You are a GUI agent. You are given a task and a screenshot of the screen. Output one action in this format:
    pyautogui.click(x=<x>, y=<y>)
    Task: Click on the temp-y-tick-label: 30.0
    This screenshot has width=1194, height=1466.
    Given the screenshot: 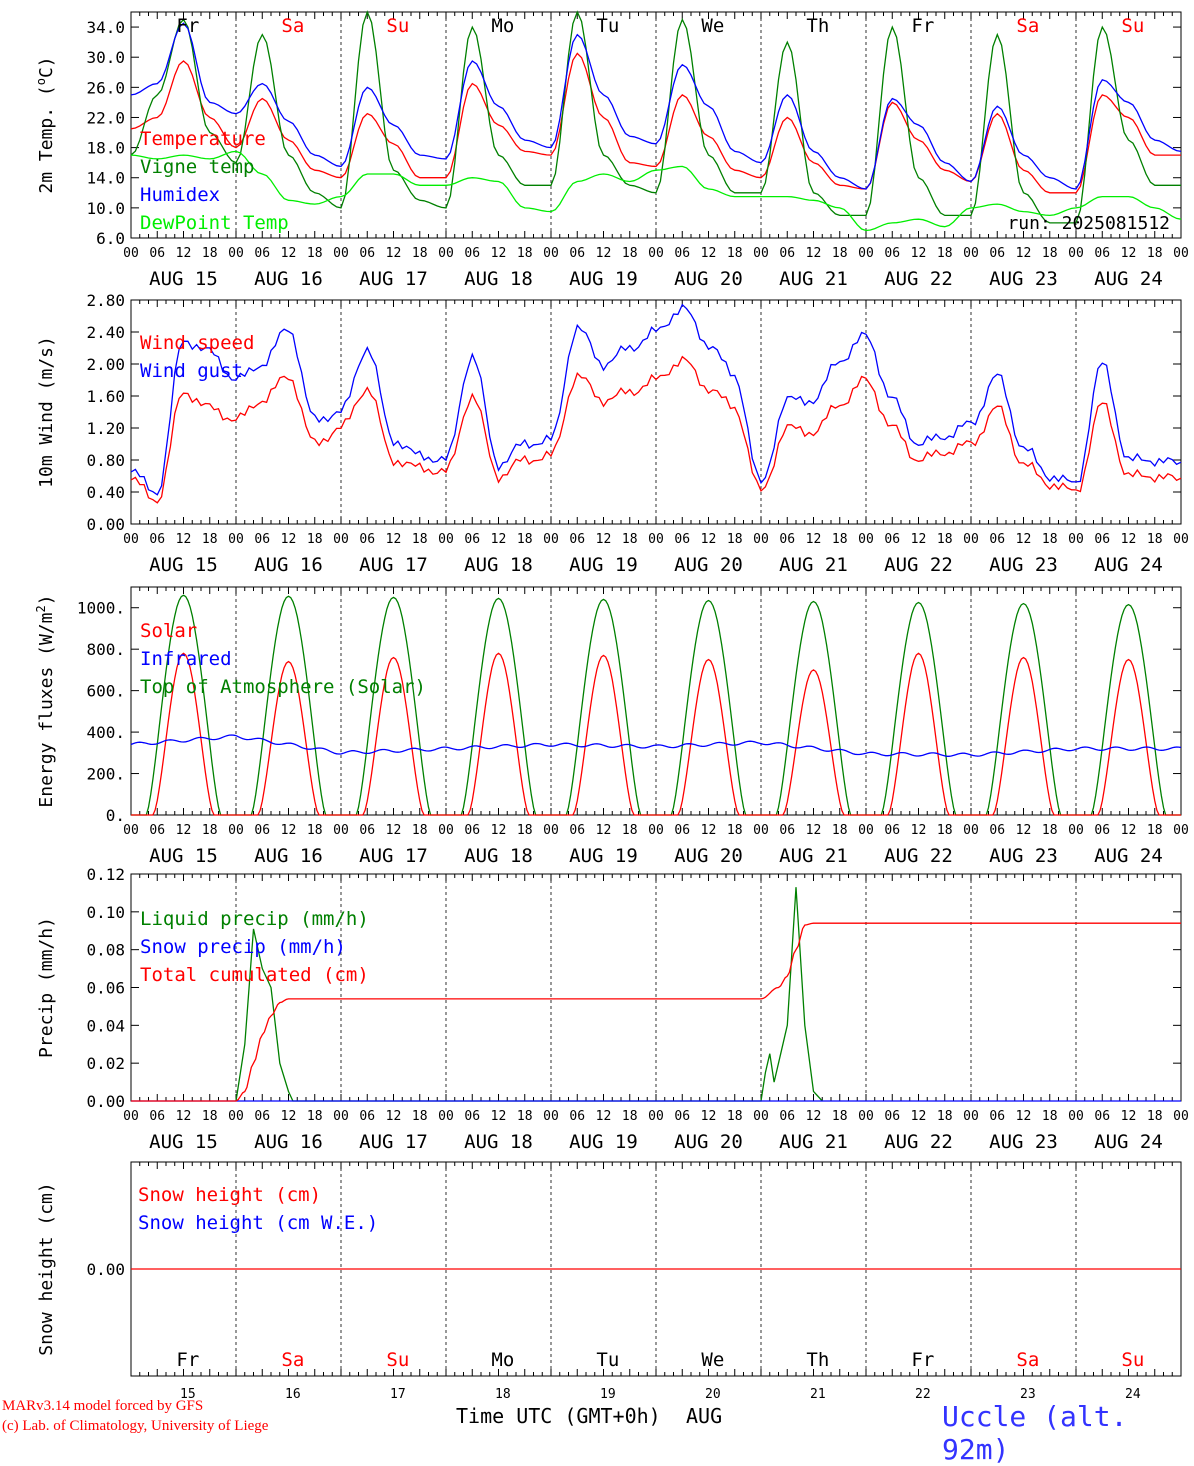 What is the action you would take?
    pyautogui.click(x=105, y=57)
    